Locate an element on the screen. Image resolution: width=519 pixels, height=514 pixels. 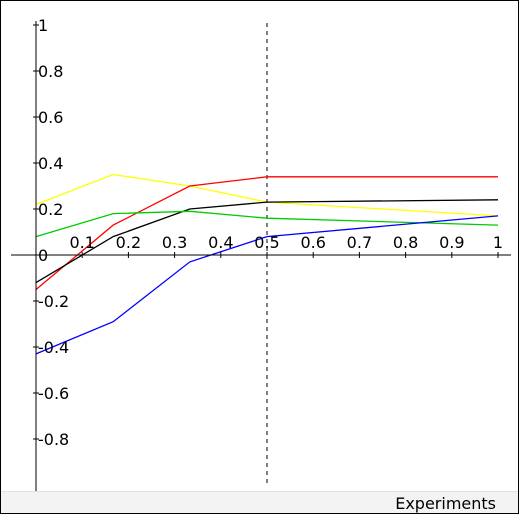
y-tick-label: -0.2 is located at coordinates (53, 301).